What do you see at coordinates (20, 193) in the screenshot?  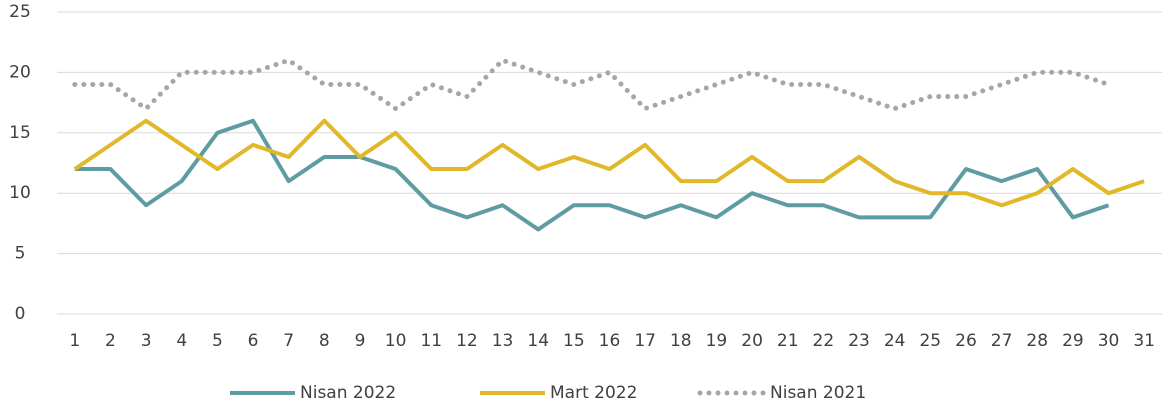 I see `y-tick-label: 10` at bounding box center [20, 193].